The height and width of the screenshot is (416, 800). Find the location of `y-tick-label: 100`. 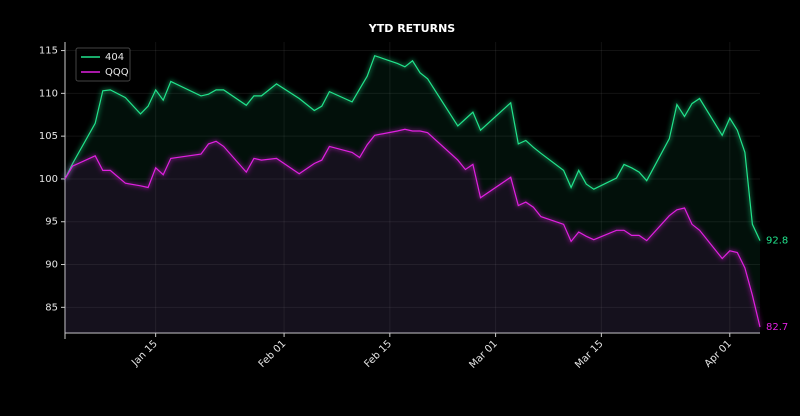

y-tick-label: 100 is located at coordinates (48, 179).